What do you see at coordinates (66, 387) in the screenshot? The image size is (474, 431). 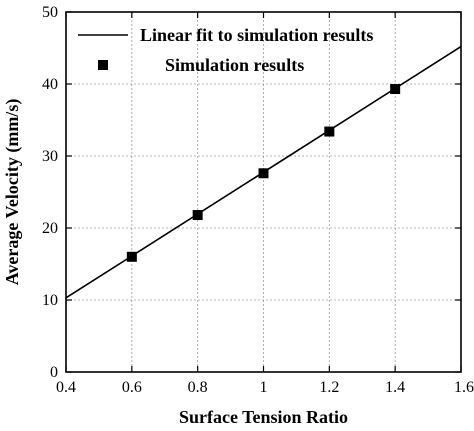 I see `x-tick-label: 0.4` at bounding box center [66, 387].